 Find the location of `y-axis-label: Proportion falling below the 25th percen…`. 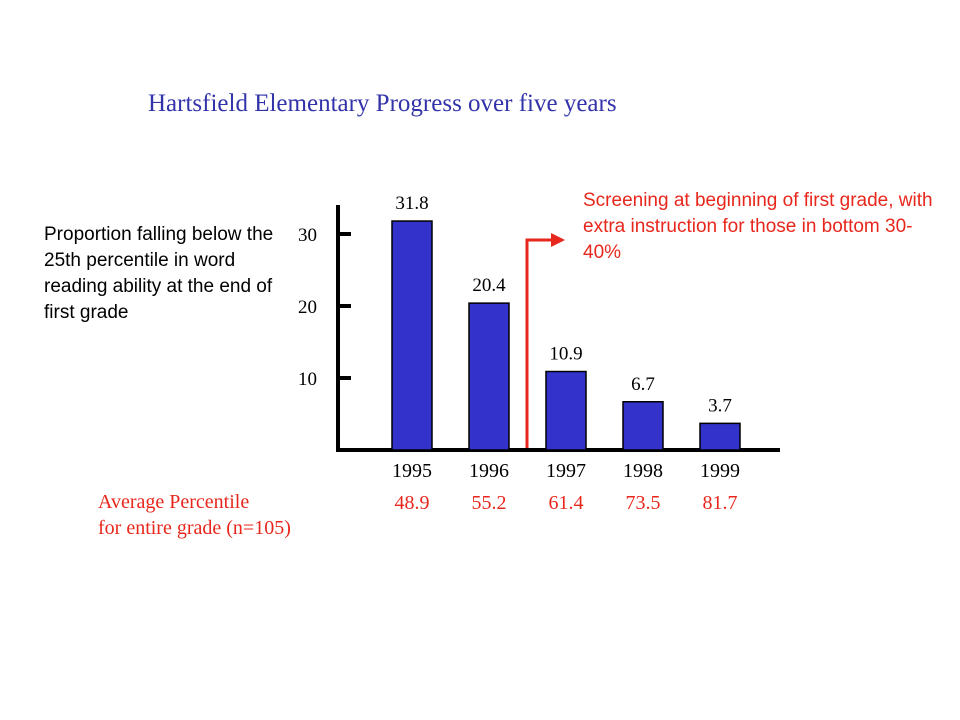

y-axis-label: Proportion falling below the 25th percen… is located at coordinates (159, 273).